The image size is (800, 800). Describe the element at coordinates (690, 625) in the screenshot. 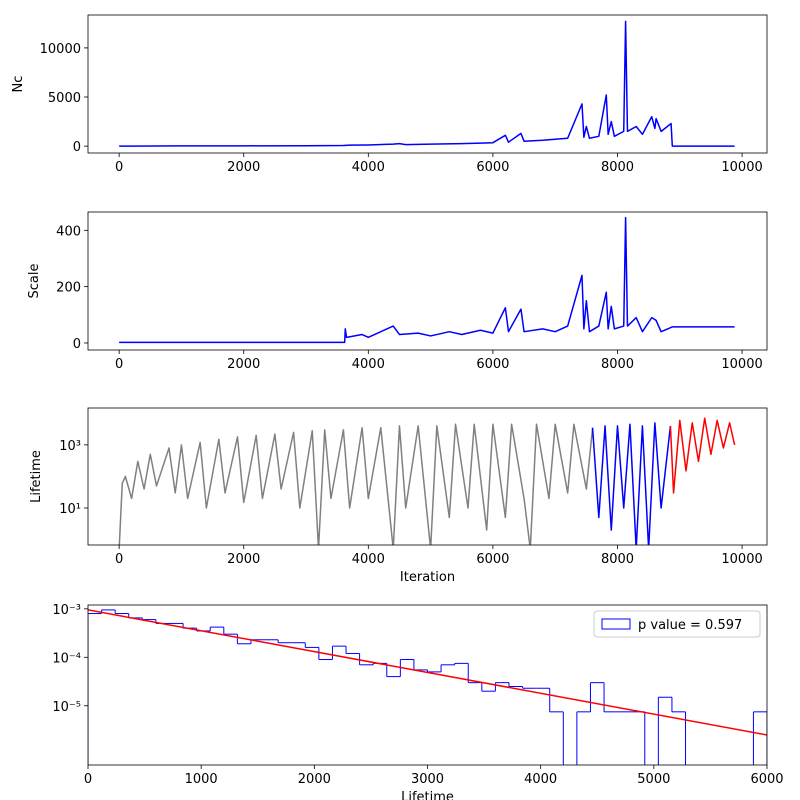

I see `legend-label: p value = 0.597` at that location.